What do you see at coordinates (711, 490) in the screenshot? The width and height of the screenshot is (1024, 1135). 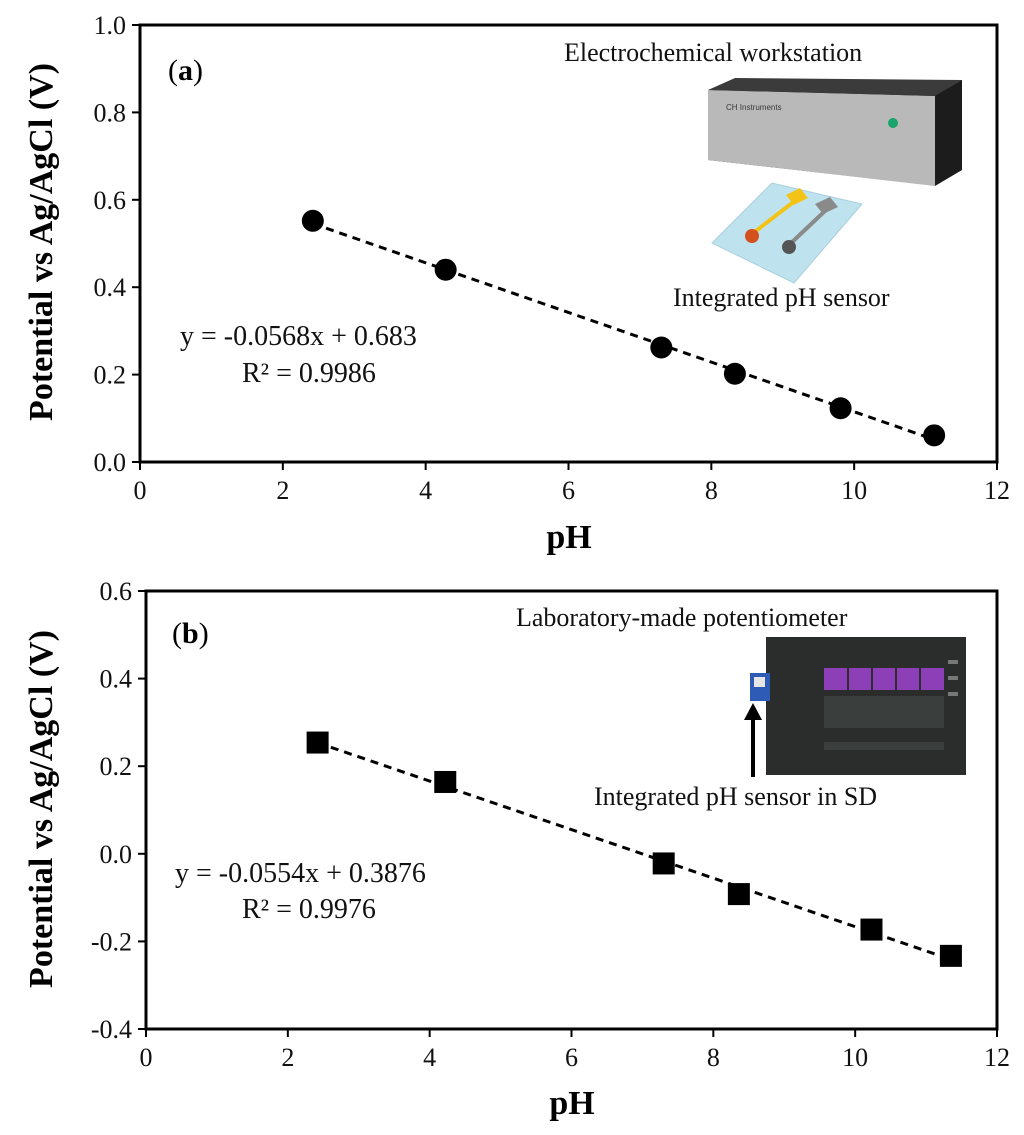 I see `x-tick-label-a: 8` at bounding box center [711, 490].